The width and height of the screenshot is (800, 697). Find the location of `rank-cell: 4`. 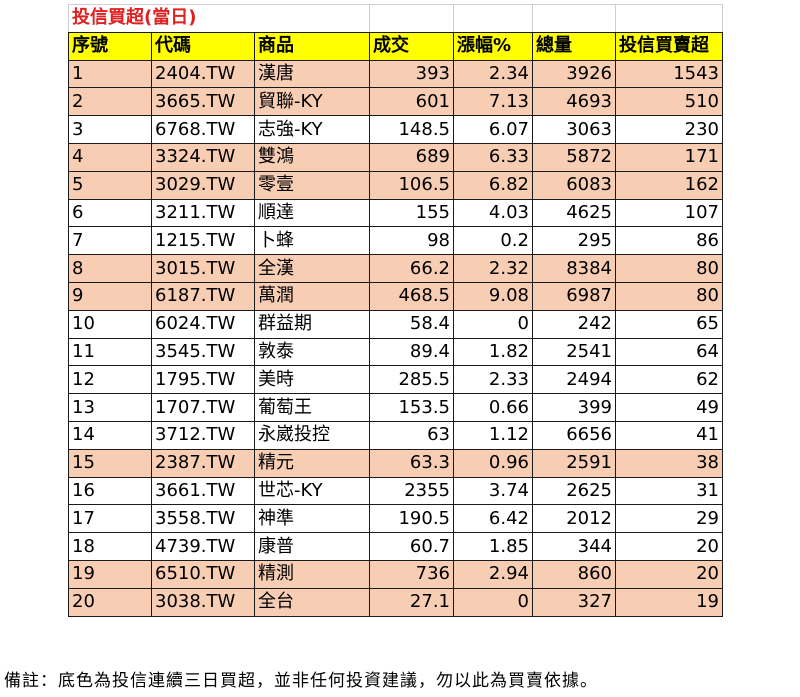

rank-cell: 4 is located at coordinates (110, 157).